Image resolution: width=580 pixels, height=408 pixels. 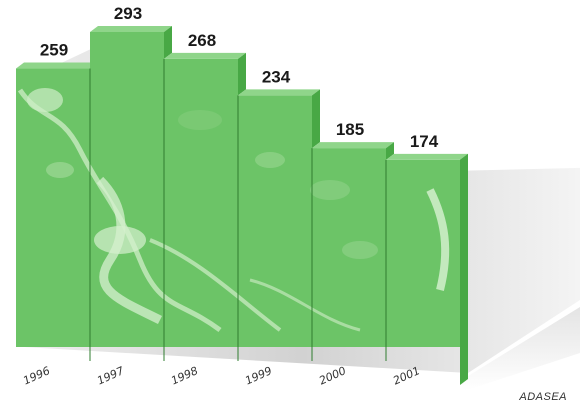 I want to click on x-tick-labels: 1996 1997 1998 1999 2000 2001, so click(x=221, y=375).